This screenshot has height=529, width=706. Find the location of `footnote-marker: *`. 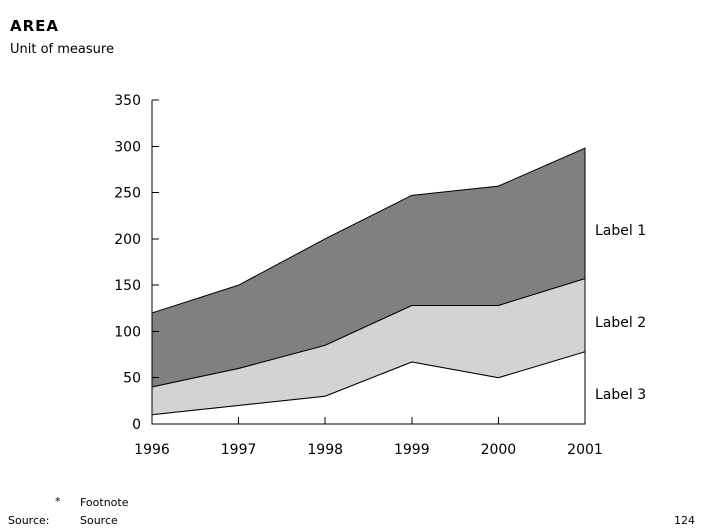

footnote-marker: * is located at coordinates (58, 501).